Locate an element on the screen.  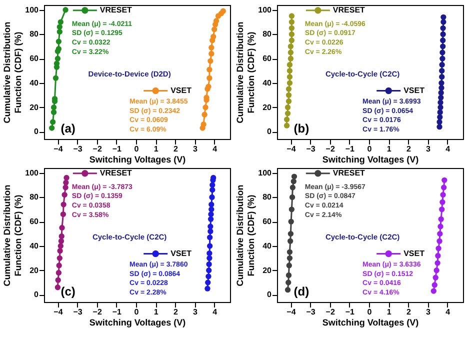
annotation: (a) is located at coordinates (68, 128).